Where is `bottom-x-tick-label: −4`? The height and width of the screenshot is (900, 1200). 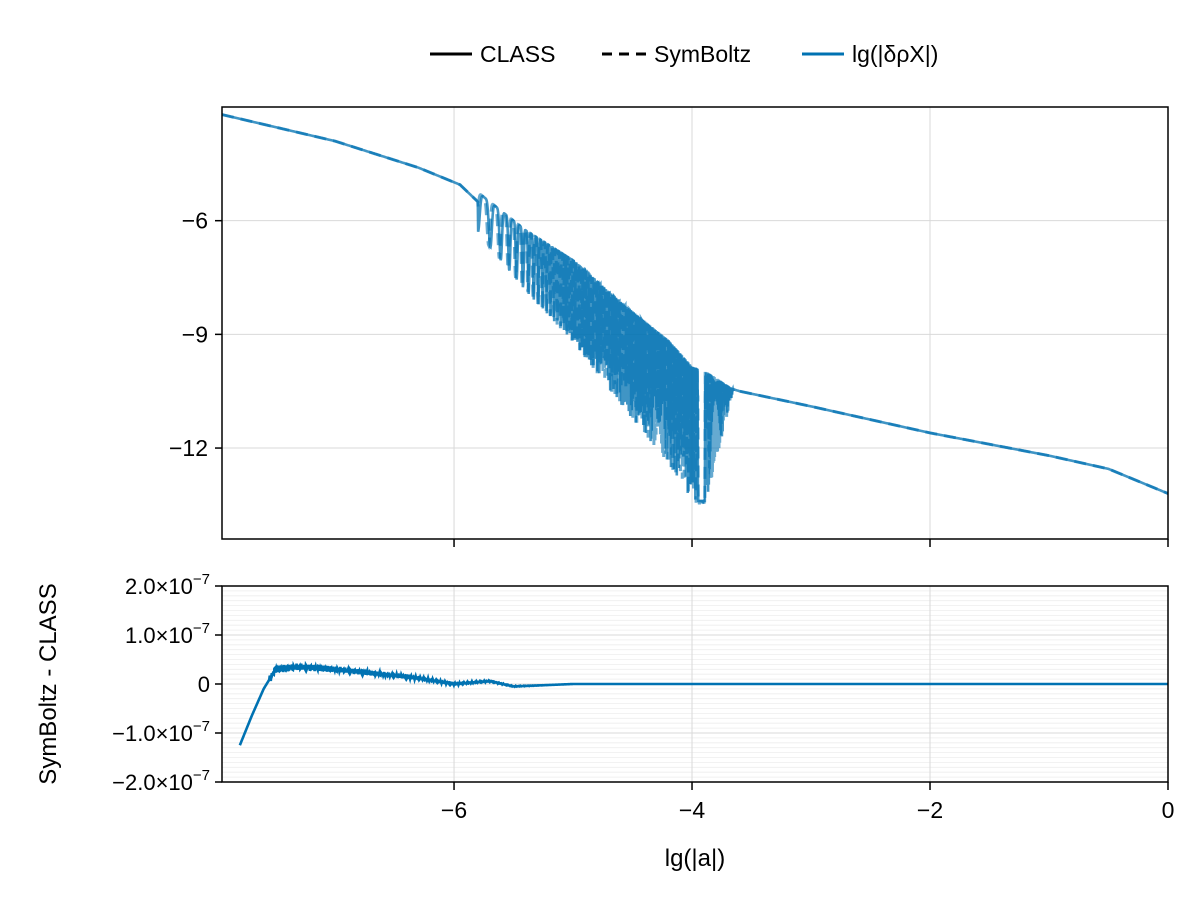
bottom-x-tick-label: −4 is located at coordinates (692, 810).